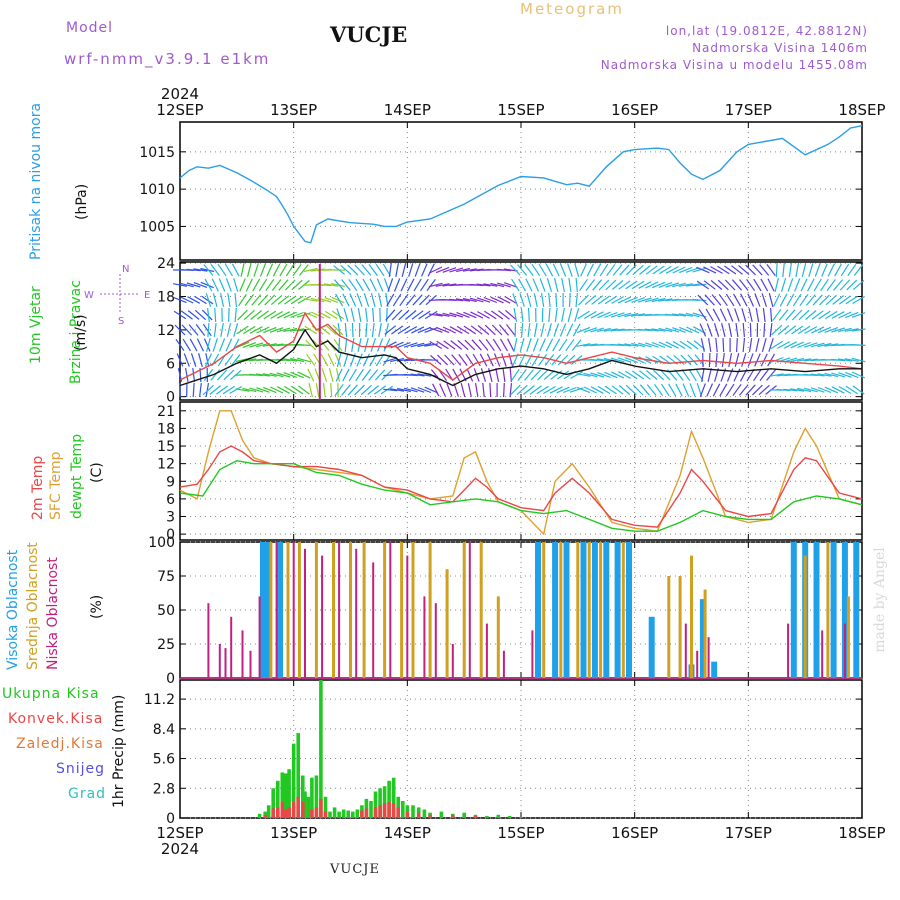  Describe the element at coordinates (521, 495) in the screenshot. I see `dewpoint-line` at that location.